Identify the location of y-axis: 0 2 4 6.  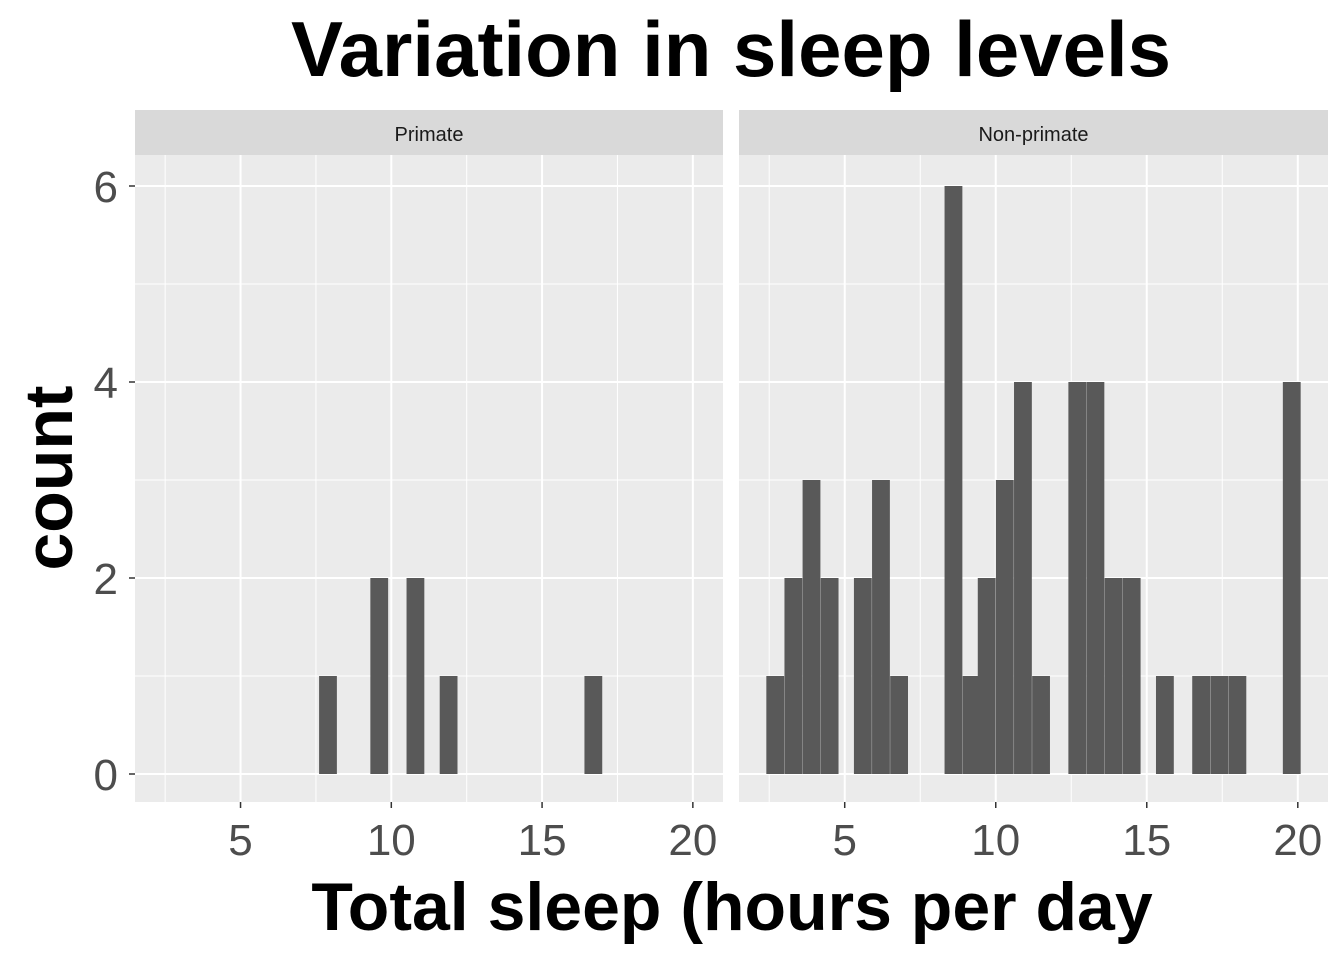
(114, 481).